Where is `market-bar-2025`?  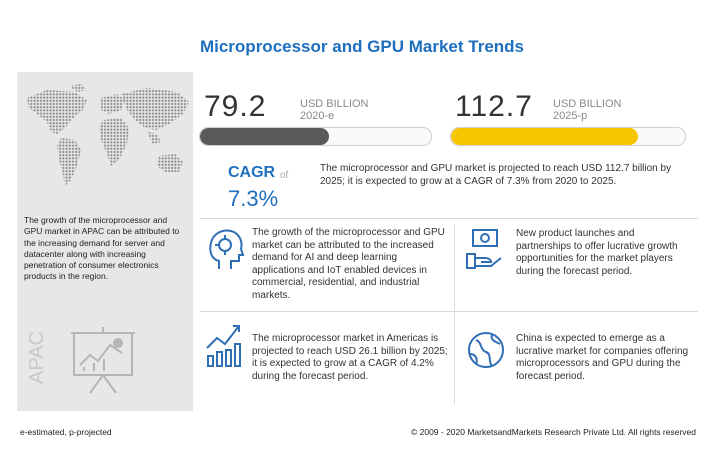
market-bar-2025 is located at coordinates (568, 136).